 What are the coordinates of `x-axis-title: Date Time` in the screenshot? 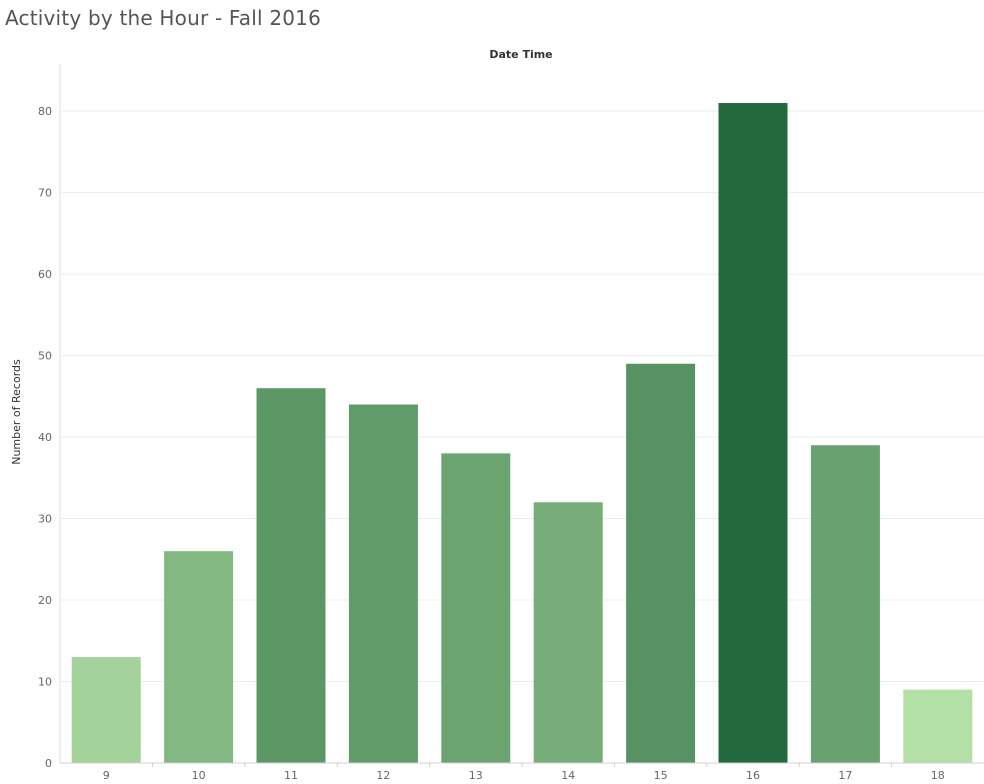 It's located at (520, 54).